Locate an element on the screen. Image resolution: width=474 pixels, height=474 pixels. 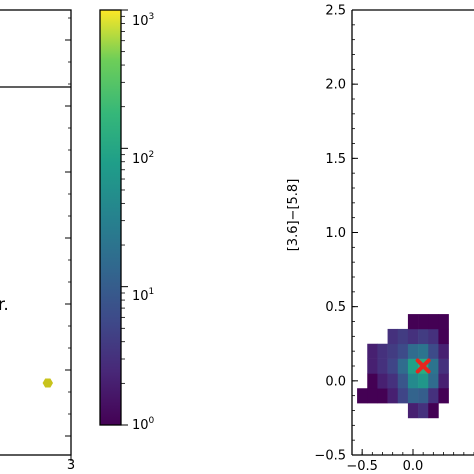
right-x-tick-label-1: 0.0 is located at coordinates (413, 466).